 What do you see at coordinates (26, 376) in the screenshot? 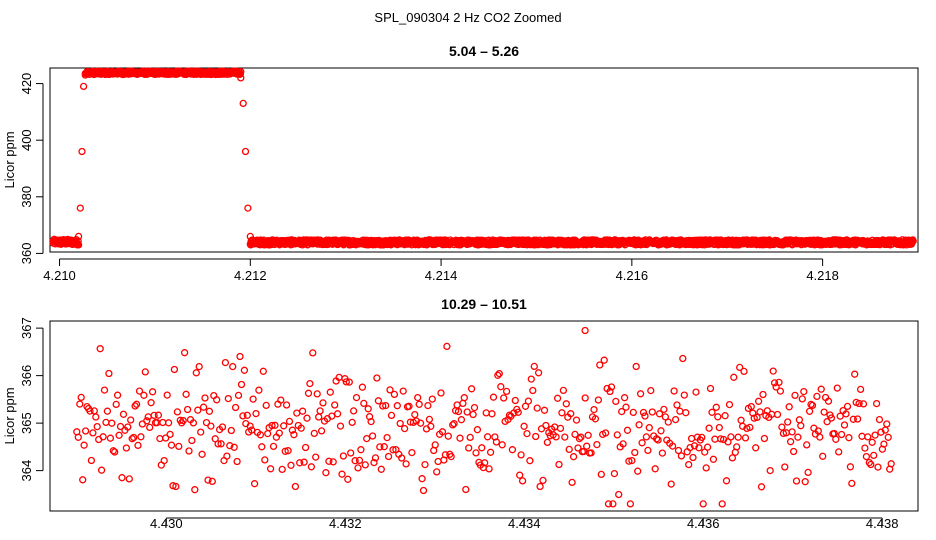
I see `chart-2-y-tick-label: 366` at bounding box center [26, 376].